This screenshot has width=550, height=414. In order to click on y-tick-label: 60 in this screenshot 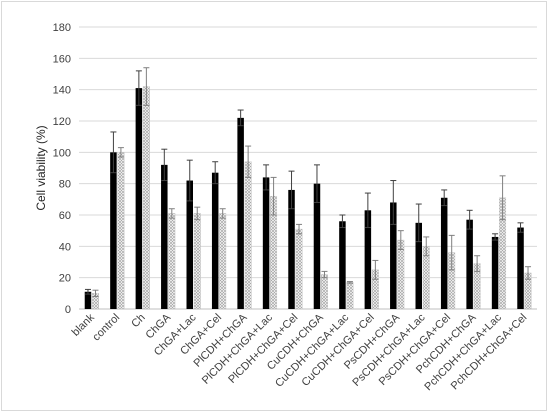, I will do `click(65, 216)`.